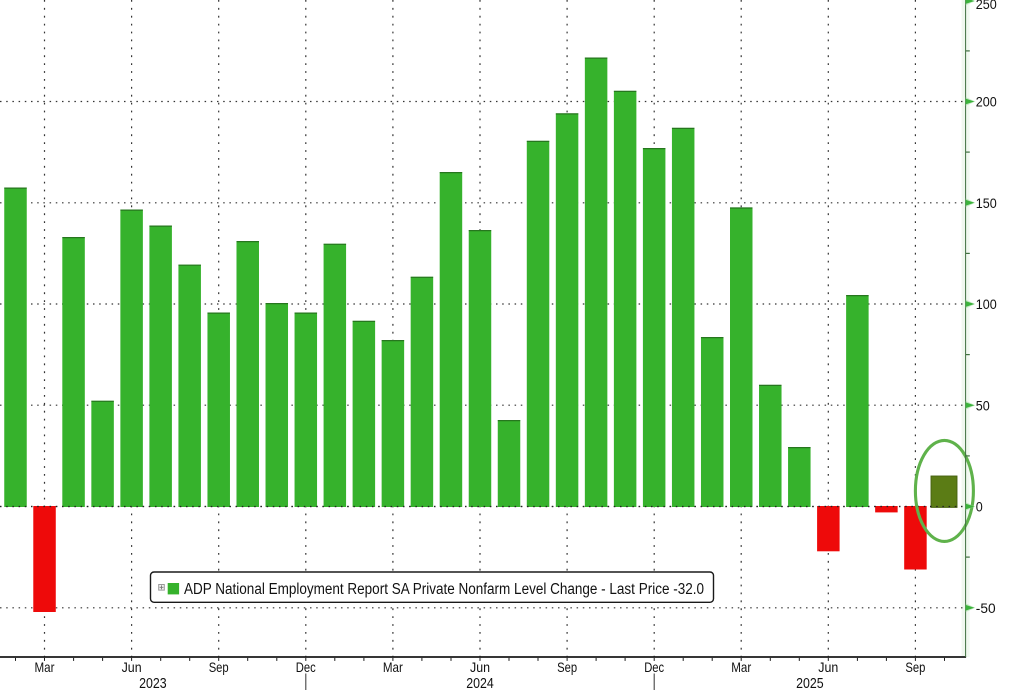 Image resolution: width=1012 pixels, height=690 pixels. Describe the element at coordinates (153, 683) in the screenshot. I see `svg-text: 2023` at that location.